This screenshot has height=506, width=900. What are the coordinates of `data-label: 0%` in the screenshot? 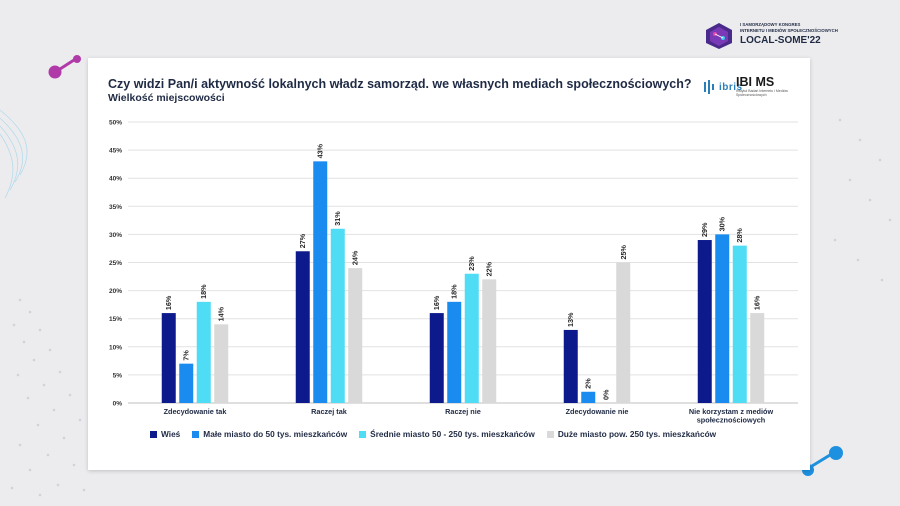 It's located at (605, 394).